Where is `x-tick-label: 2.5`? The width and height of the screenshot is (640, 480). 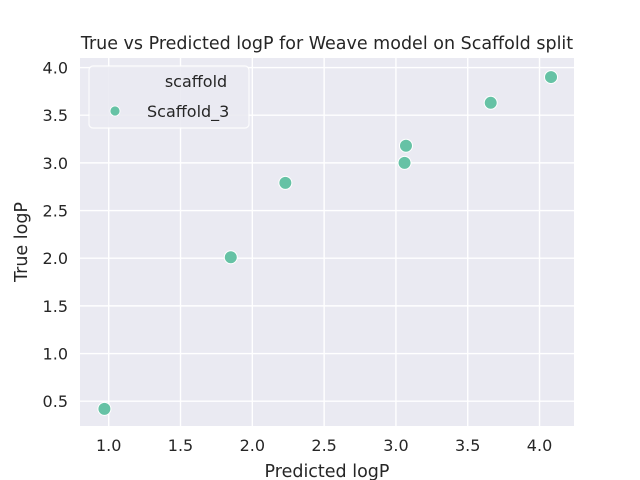
x-tick-label: 2.5 is located at coordinates (323, 445).